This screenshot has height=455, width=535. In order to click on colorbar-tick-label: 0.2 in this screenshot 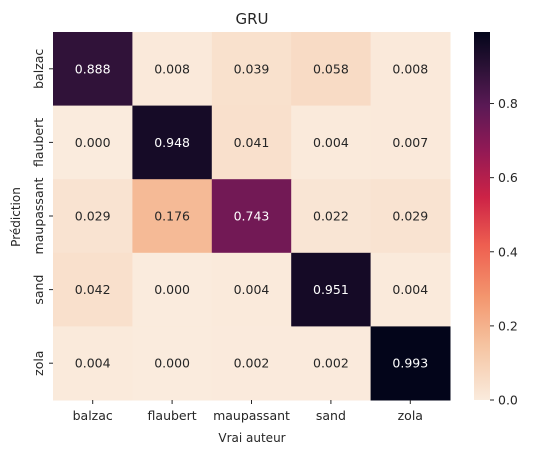, I will do `click(508, 325)`.